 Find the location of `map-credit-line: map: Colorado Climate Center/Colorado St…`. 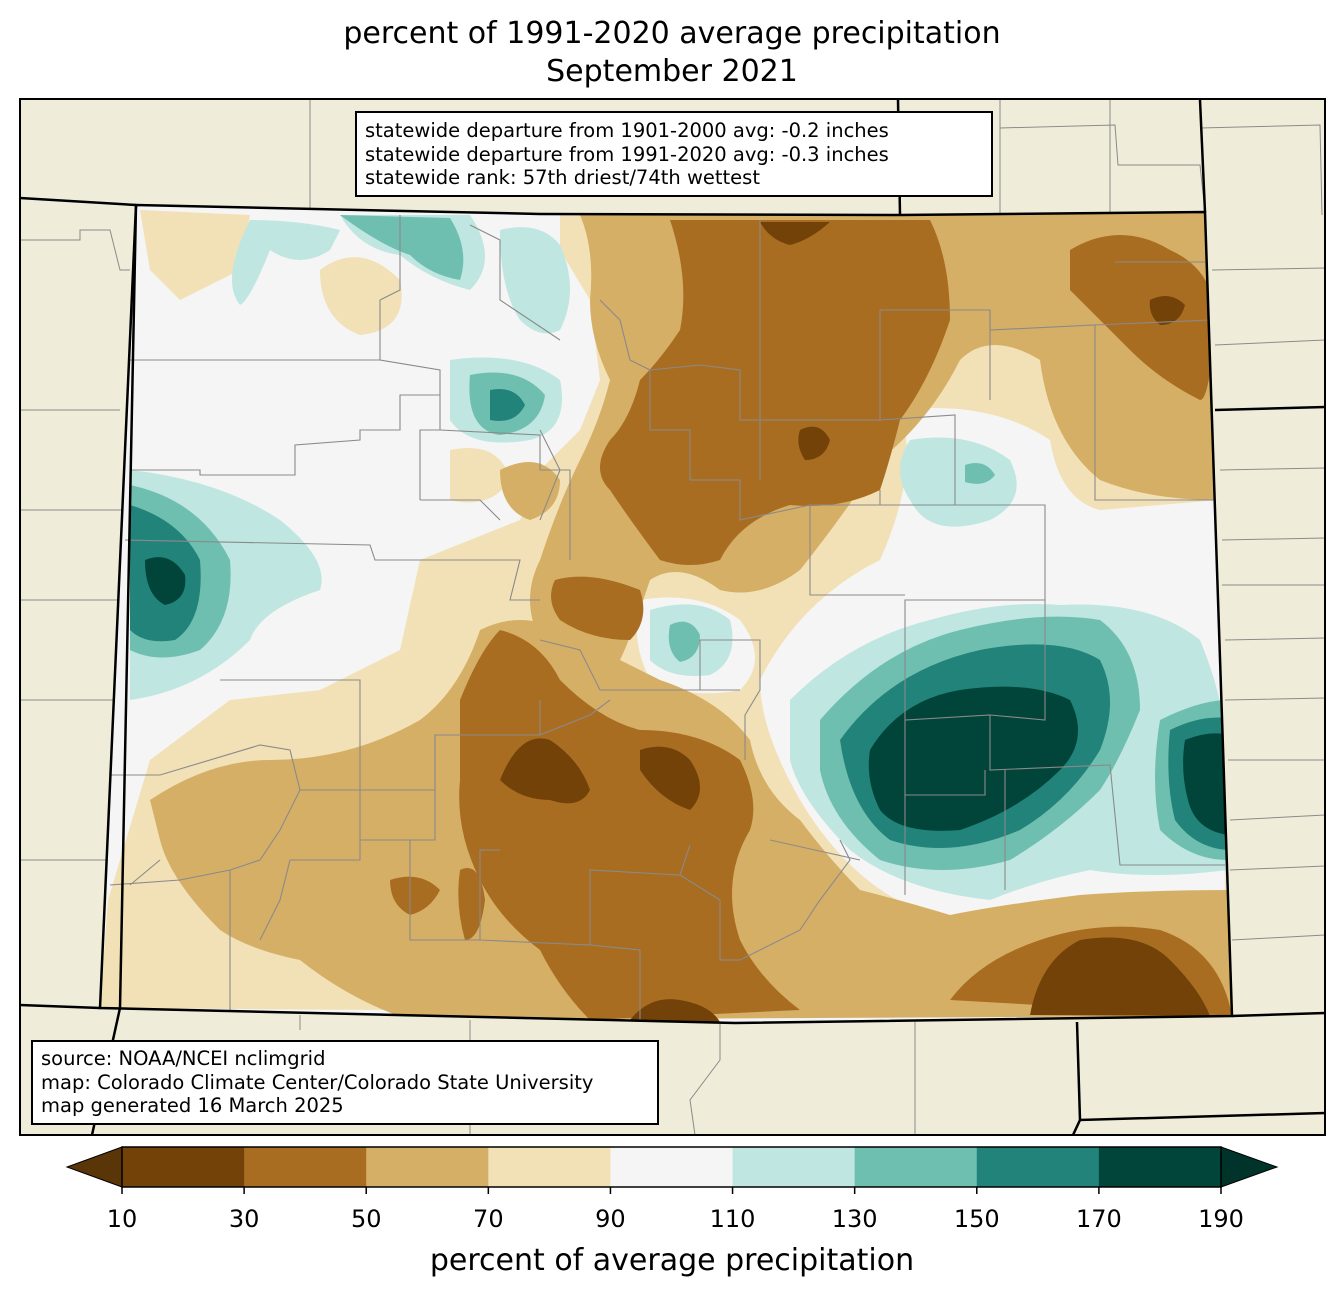

map-credit-line: map: Colorado Climate Center/Colorado St… is located at coordinates (317, 1082).